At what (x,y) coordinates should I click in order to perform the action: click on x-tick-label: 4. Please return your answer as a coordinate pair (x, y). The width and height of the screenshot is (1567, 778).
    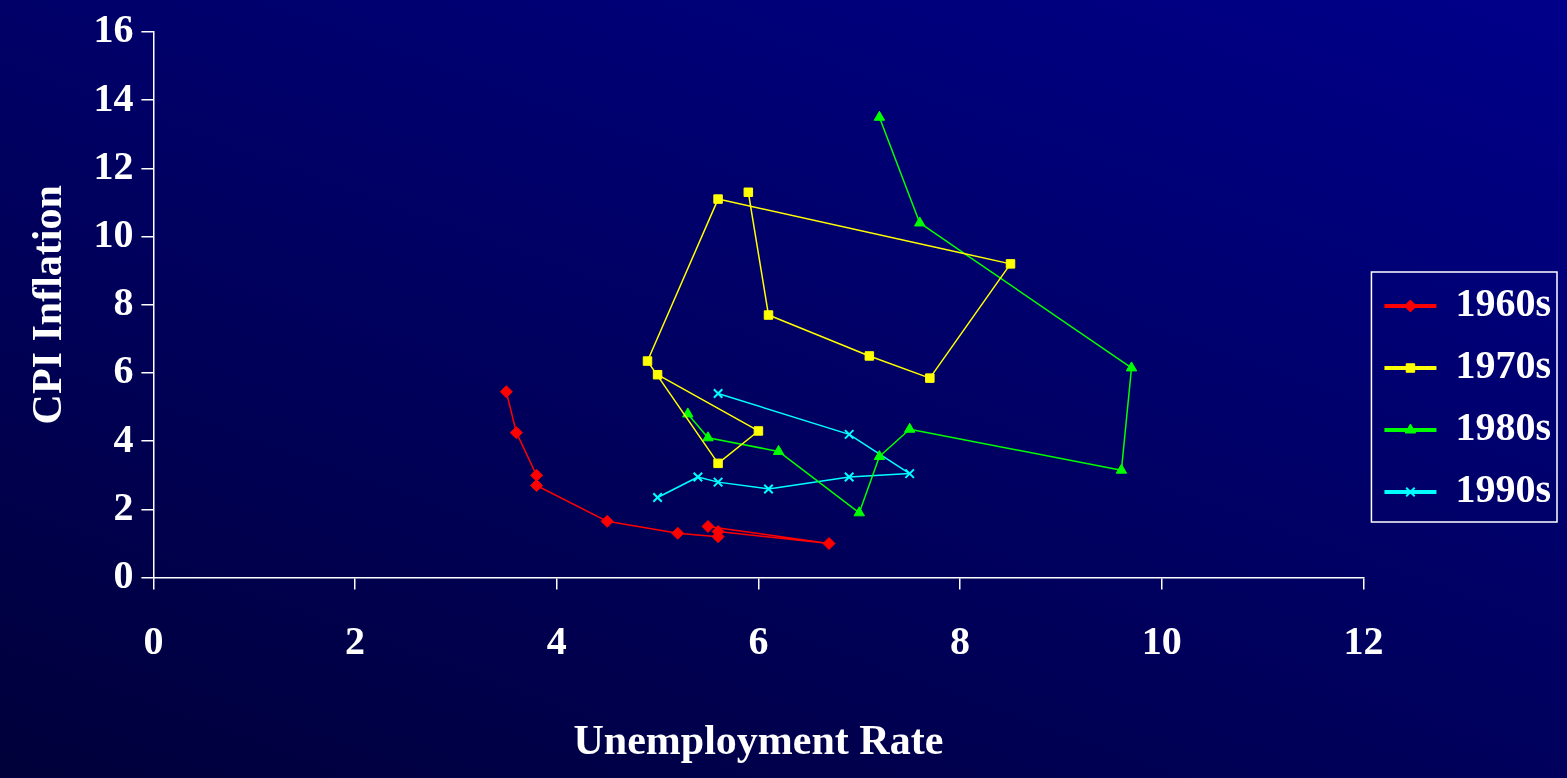
    Looking at the image, I should click on (556, 640).